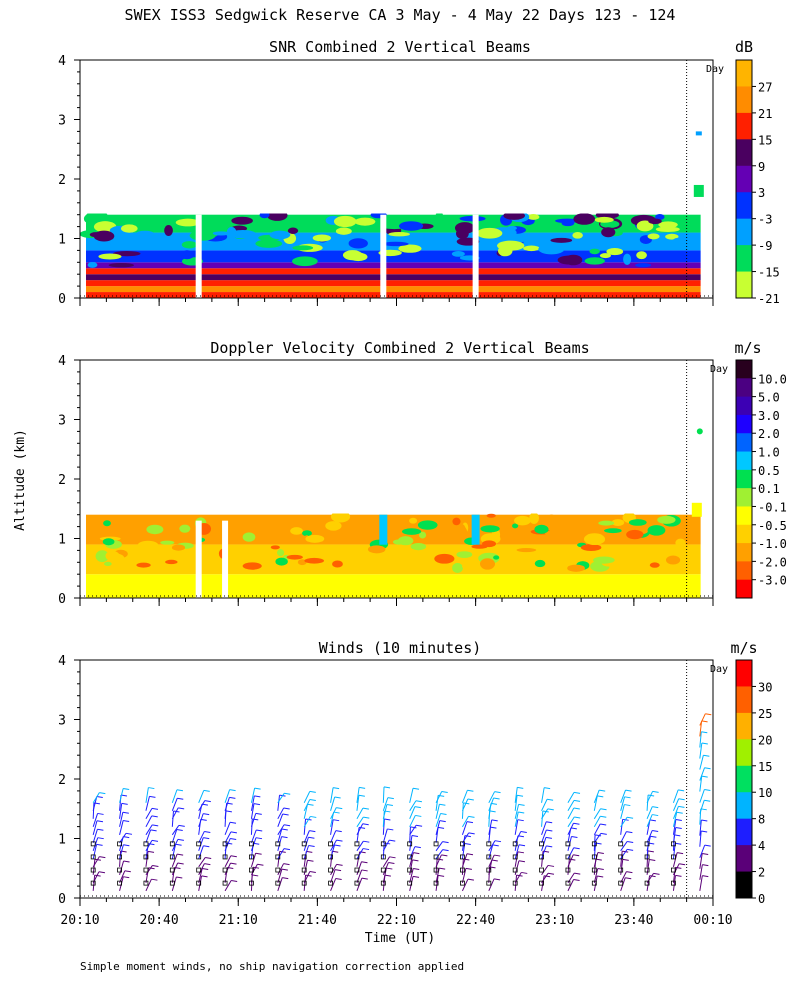 The image size is (800, 1000). I want to click on x-tick-label: 22:40, so click(475, 920).